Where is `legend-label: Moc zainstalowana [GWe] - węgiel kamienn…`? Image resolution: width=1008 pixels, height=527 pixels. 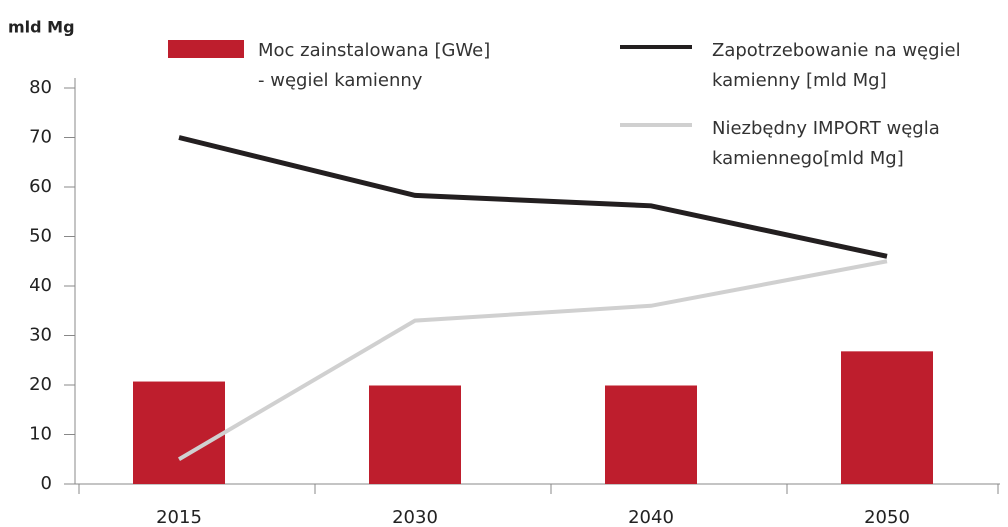
legend-label: Moc zainstalowana [GWe] - węgiel kamienn… is located at coordinates (374, 65).